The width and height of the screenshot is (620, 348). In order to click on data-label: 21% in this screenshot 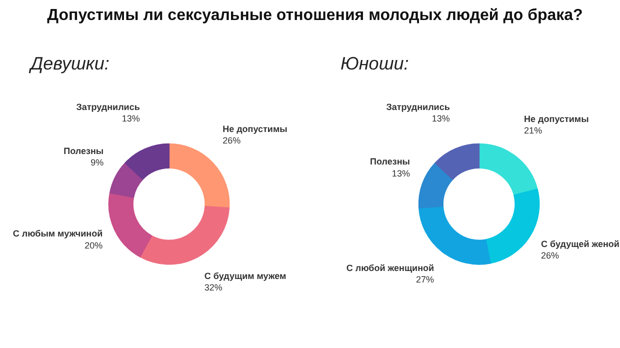, I will do `click(533, 131)`.